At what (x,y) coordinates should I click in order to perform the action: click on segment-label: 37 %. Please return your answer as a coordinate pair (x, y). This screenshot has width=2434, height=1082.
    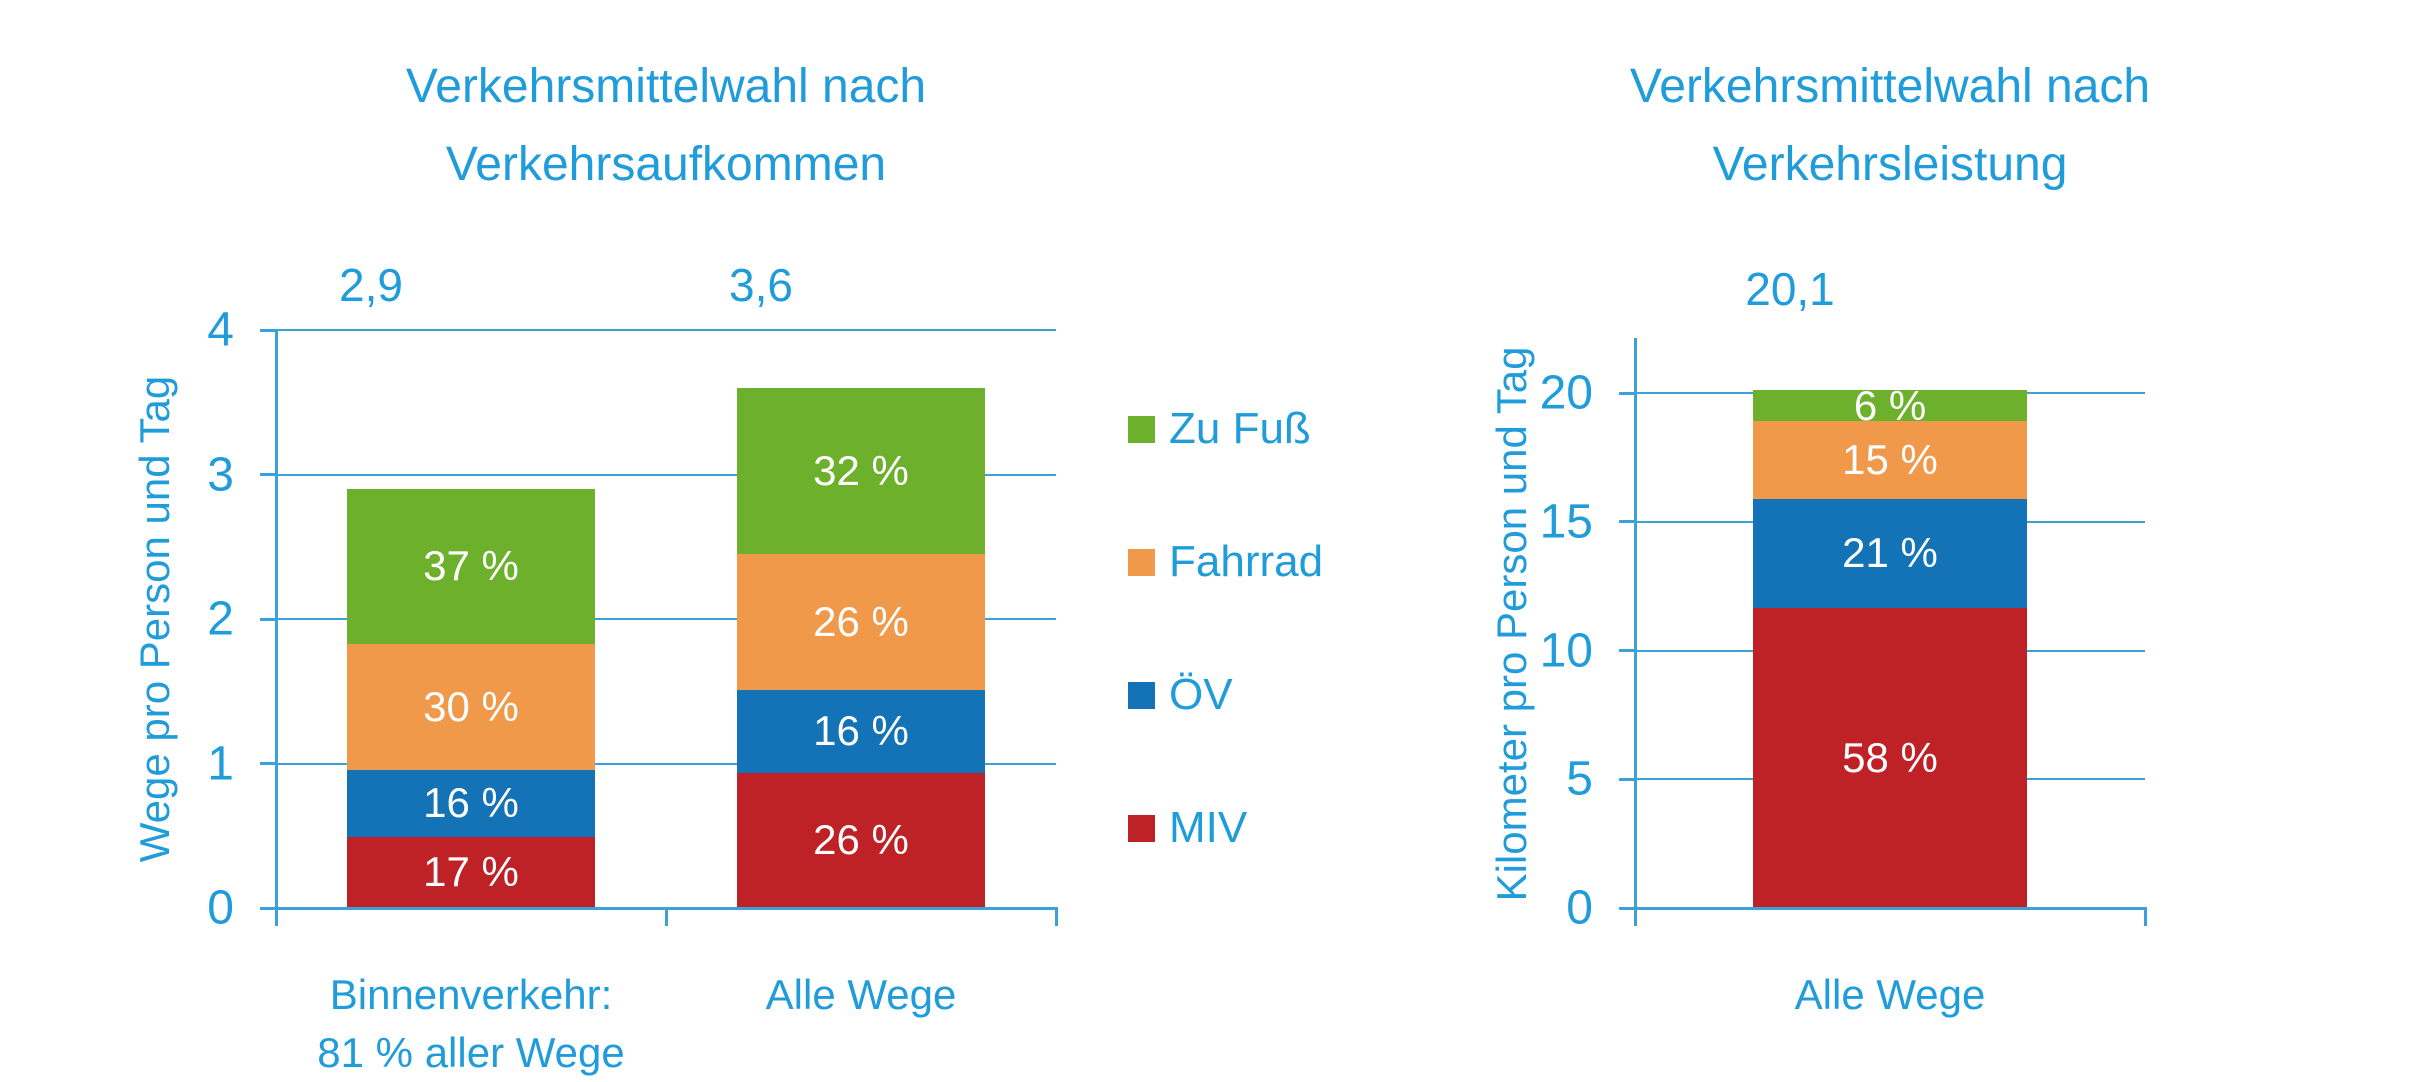
    Looking at the image, I should click on (471, 566).